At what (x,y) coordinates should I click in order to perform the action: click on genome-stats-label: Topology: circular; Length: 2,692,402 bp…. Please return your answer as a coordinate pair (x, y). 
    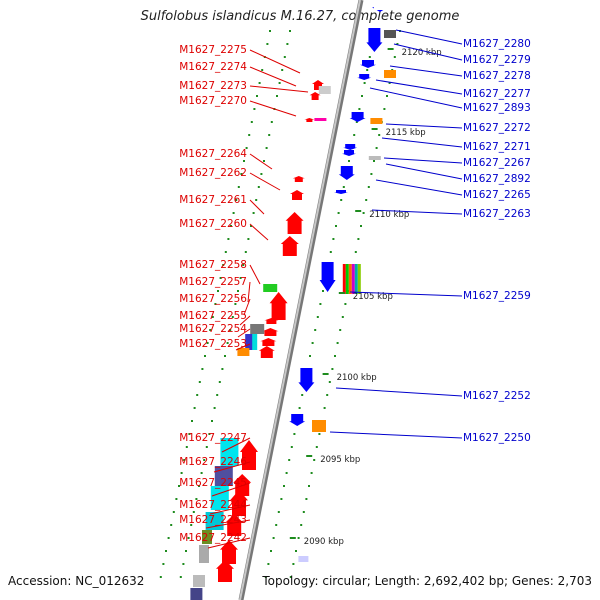
    Looking at the image, I should click on (427, 581).